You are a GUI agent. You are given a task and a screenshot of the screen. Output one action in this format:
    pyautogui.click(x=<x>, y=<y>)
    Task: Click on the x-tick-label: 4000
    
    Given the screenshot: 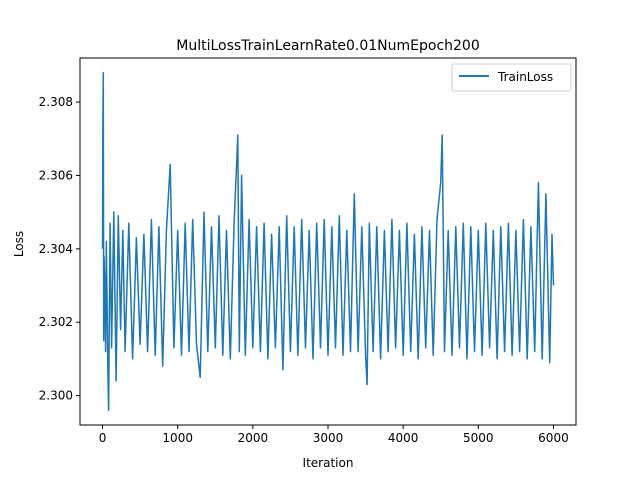 What is the action you would take?
    pyautogui.click(x=403, y=438)
    